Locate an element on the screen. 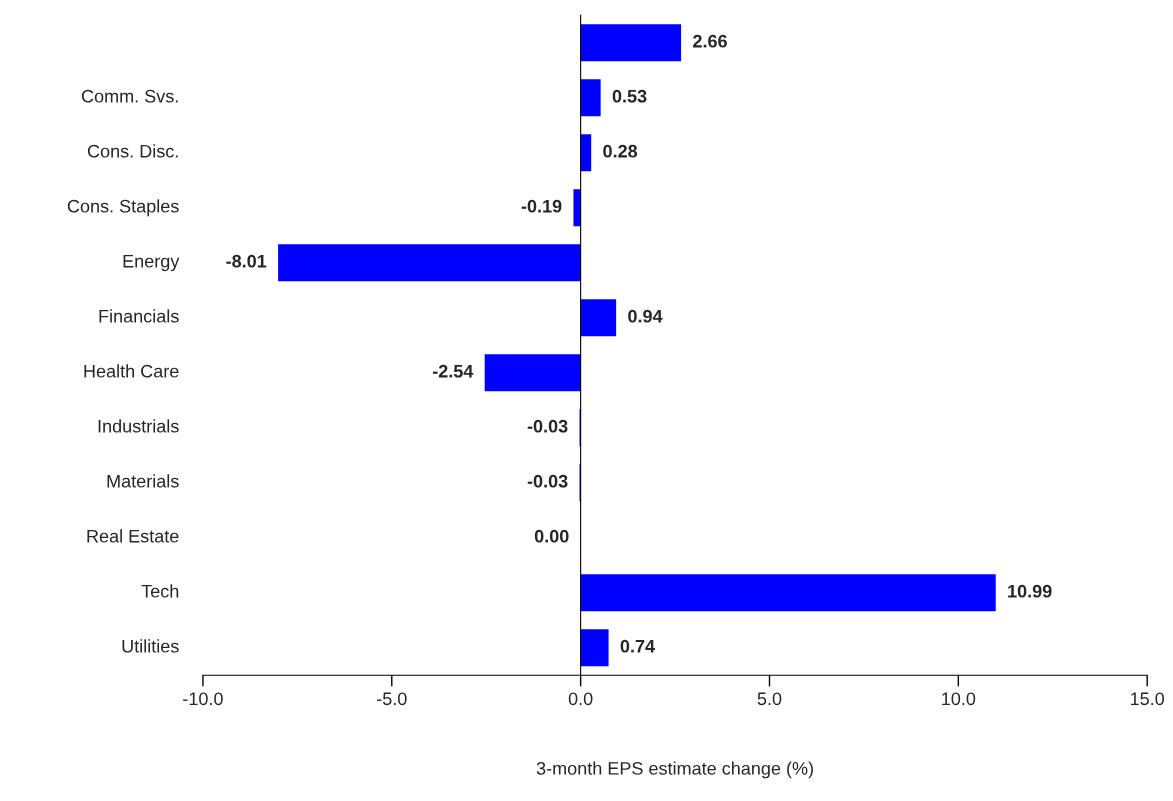  y-tick-label: Cons. Disc. is located at coordinates (132, 151).